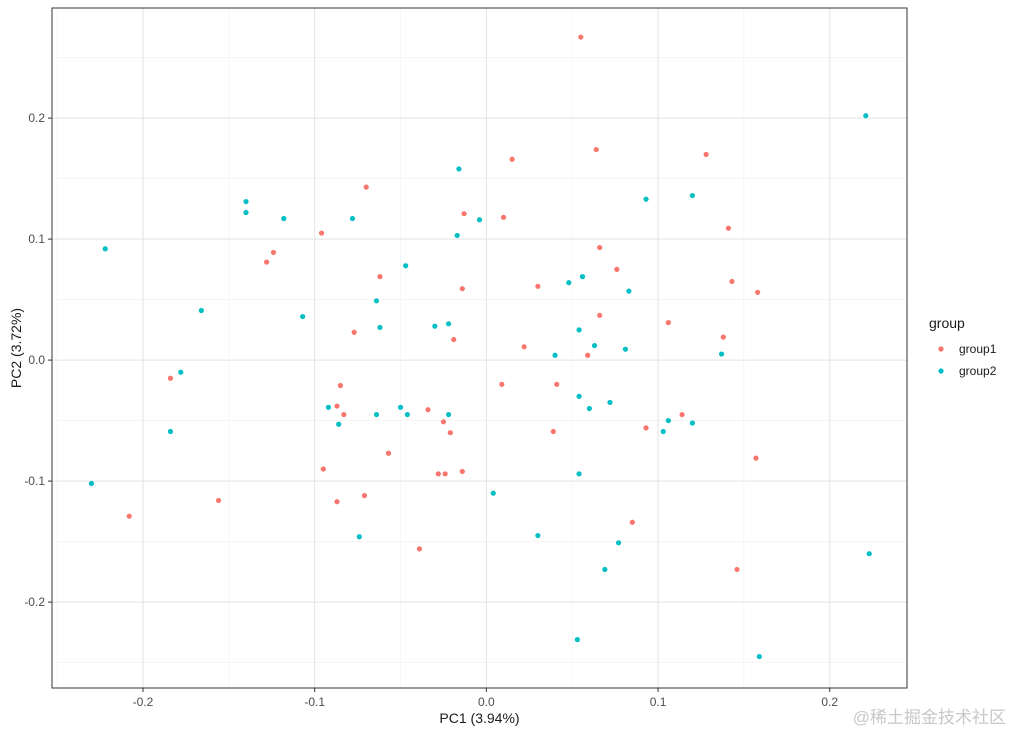 The image size is (1013, 738). I want to click on x-axis: -0.2 -0.1 0.0 0.1 0.2, so click(485, 698).